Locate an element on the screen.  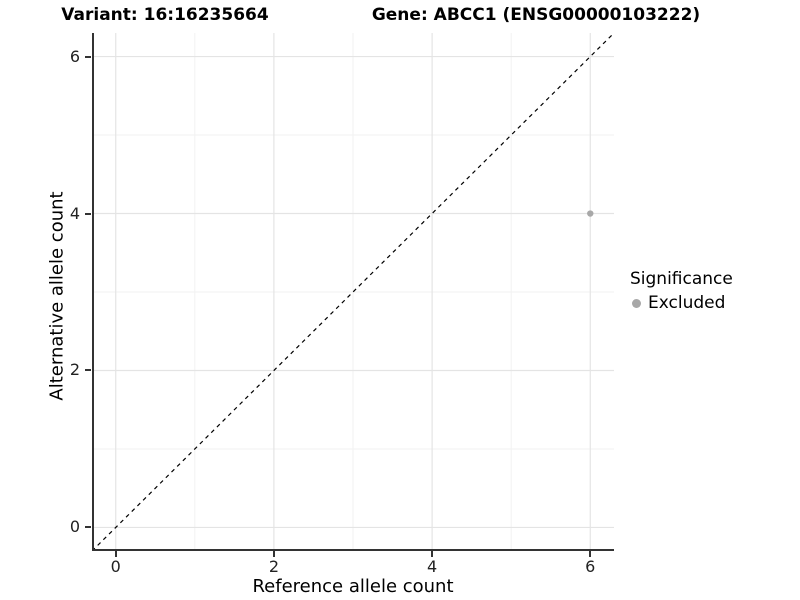
x-tick-label: 6 is located at coordinates (590, 566).